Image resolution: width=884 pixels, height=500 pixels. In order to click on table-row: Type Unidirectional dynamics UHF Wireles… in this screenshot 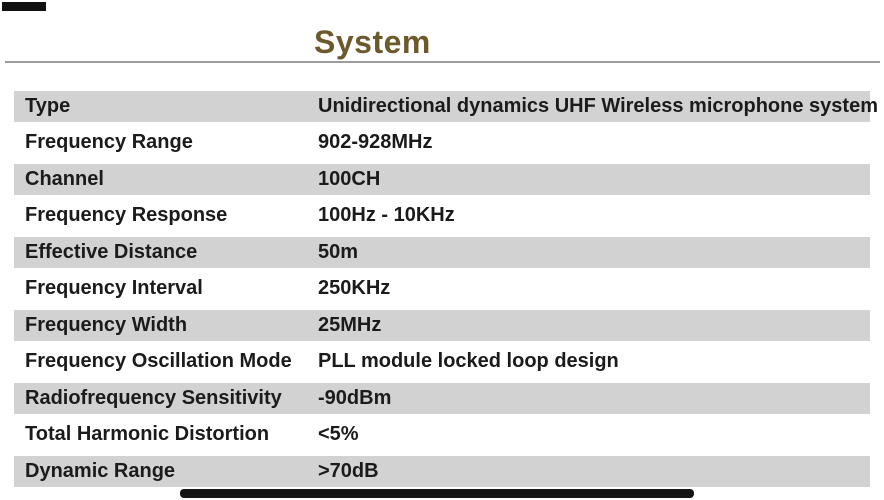, I will do `click(446, 106)`.